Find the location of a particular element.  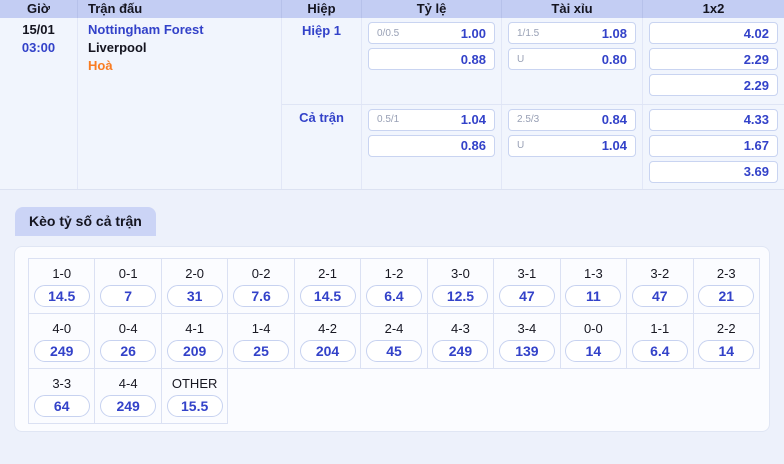

score-odds-button: 21 is located at coordinates (726, 296).